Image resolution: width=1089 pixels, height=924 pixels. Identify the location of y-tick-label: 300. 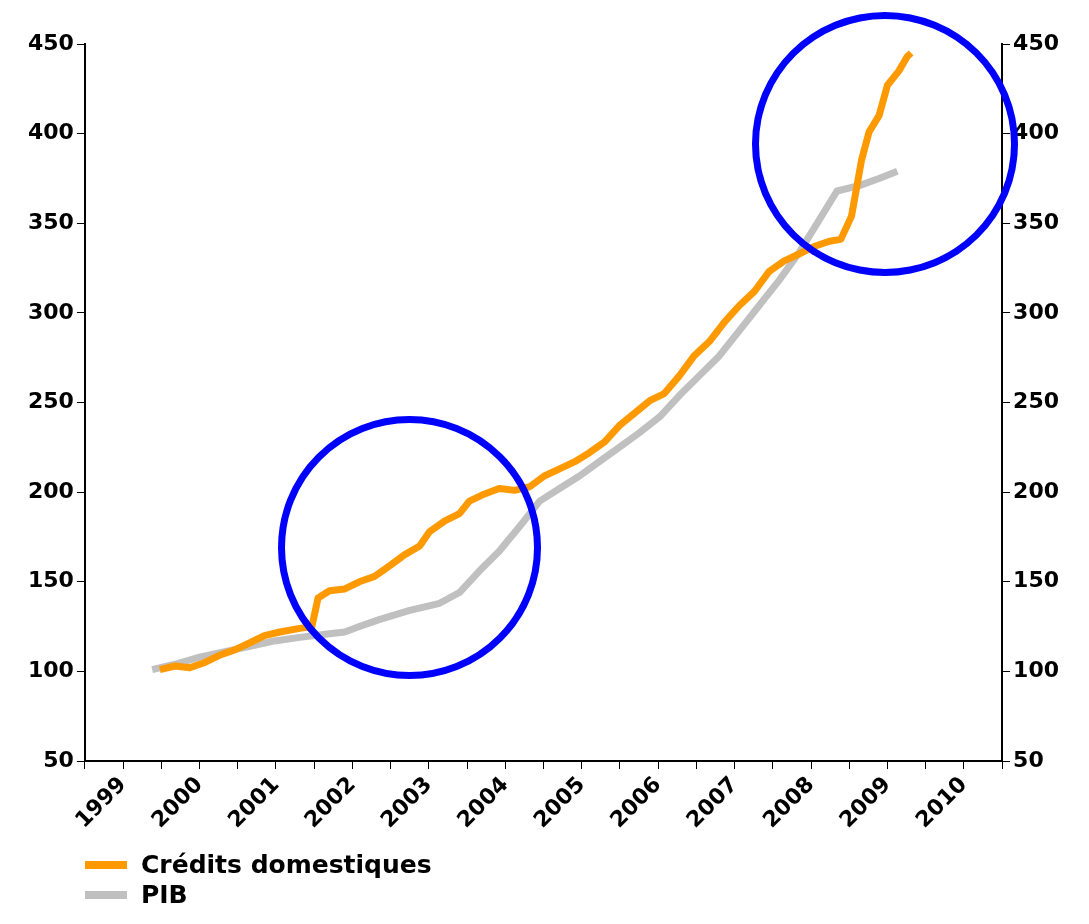
(50, 311).